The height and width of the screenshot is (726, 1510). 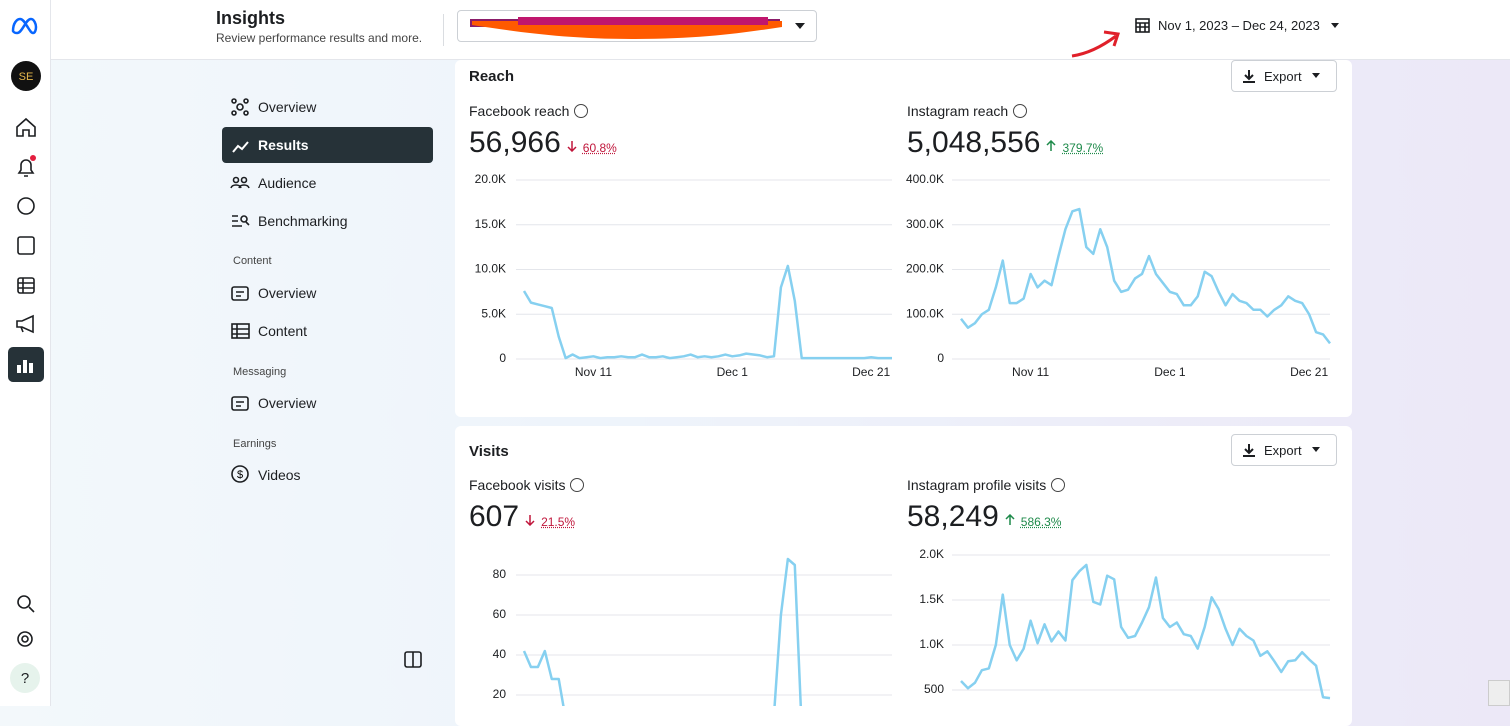 I want to click on nav-item: Videos, so click(x=279, y=475).